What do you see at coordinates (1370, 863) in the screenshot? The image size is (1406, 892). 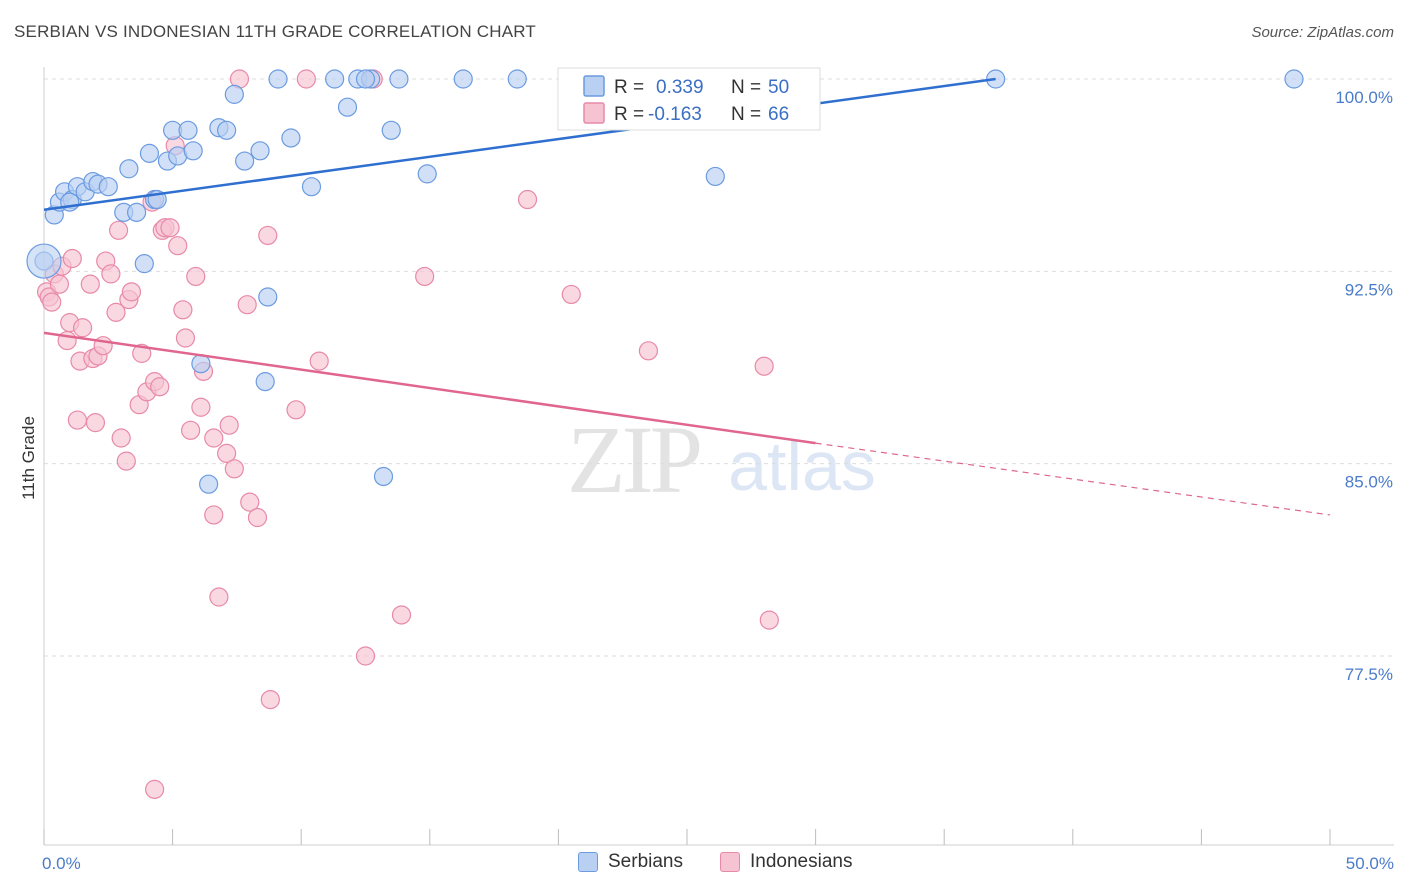 I see `x-tick-label-max: 50.0%` at bounding box center [1370, 863].